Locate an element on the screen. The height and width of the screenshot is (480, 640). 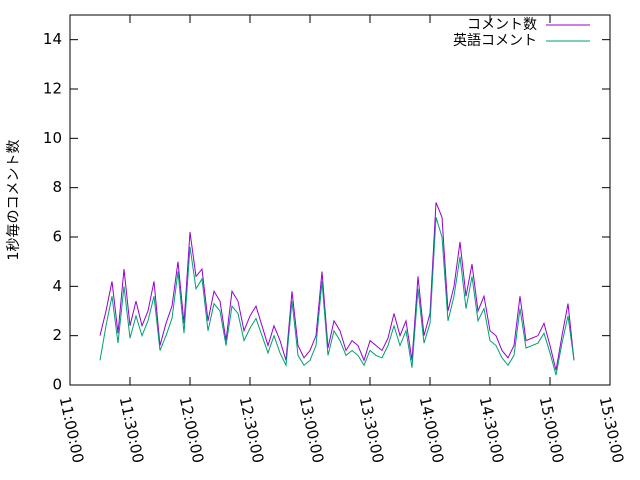
y-tick-label: 0 is located at coordinates (57, 385).